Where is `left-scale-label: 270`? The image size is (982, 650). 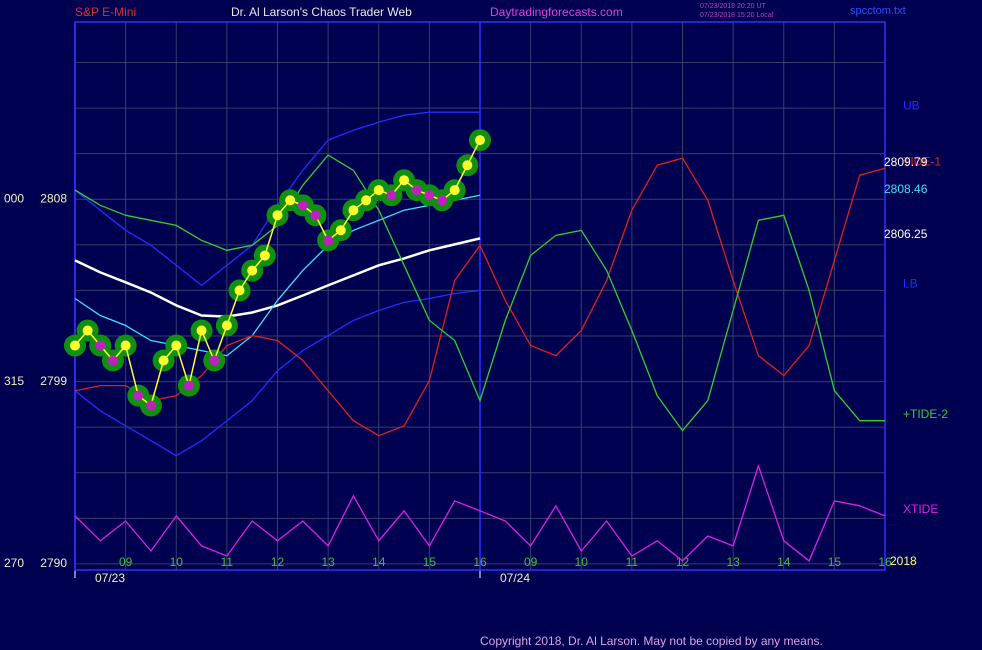 left-scale-label: 270 is located at coordinates (14, 563).